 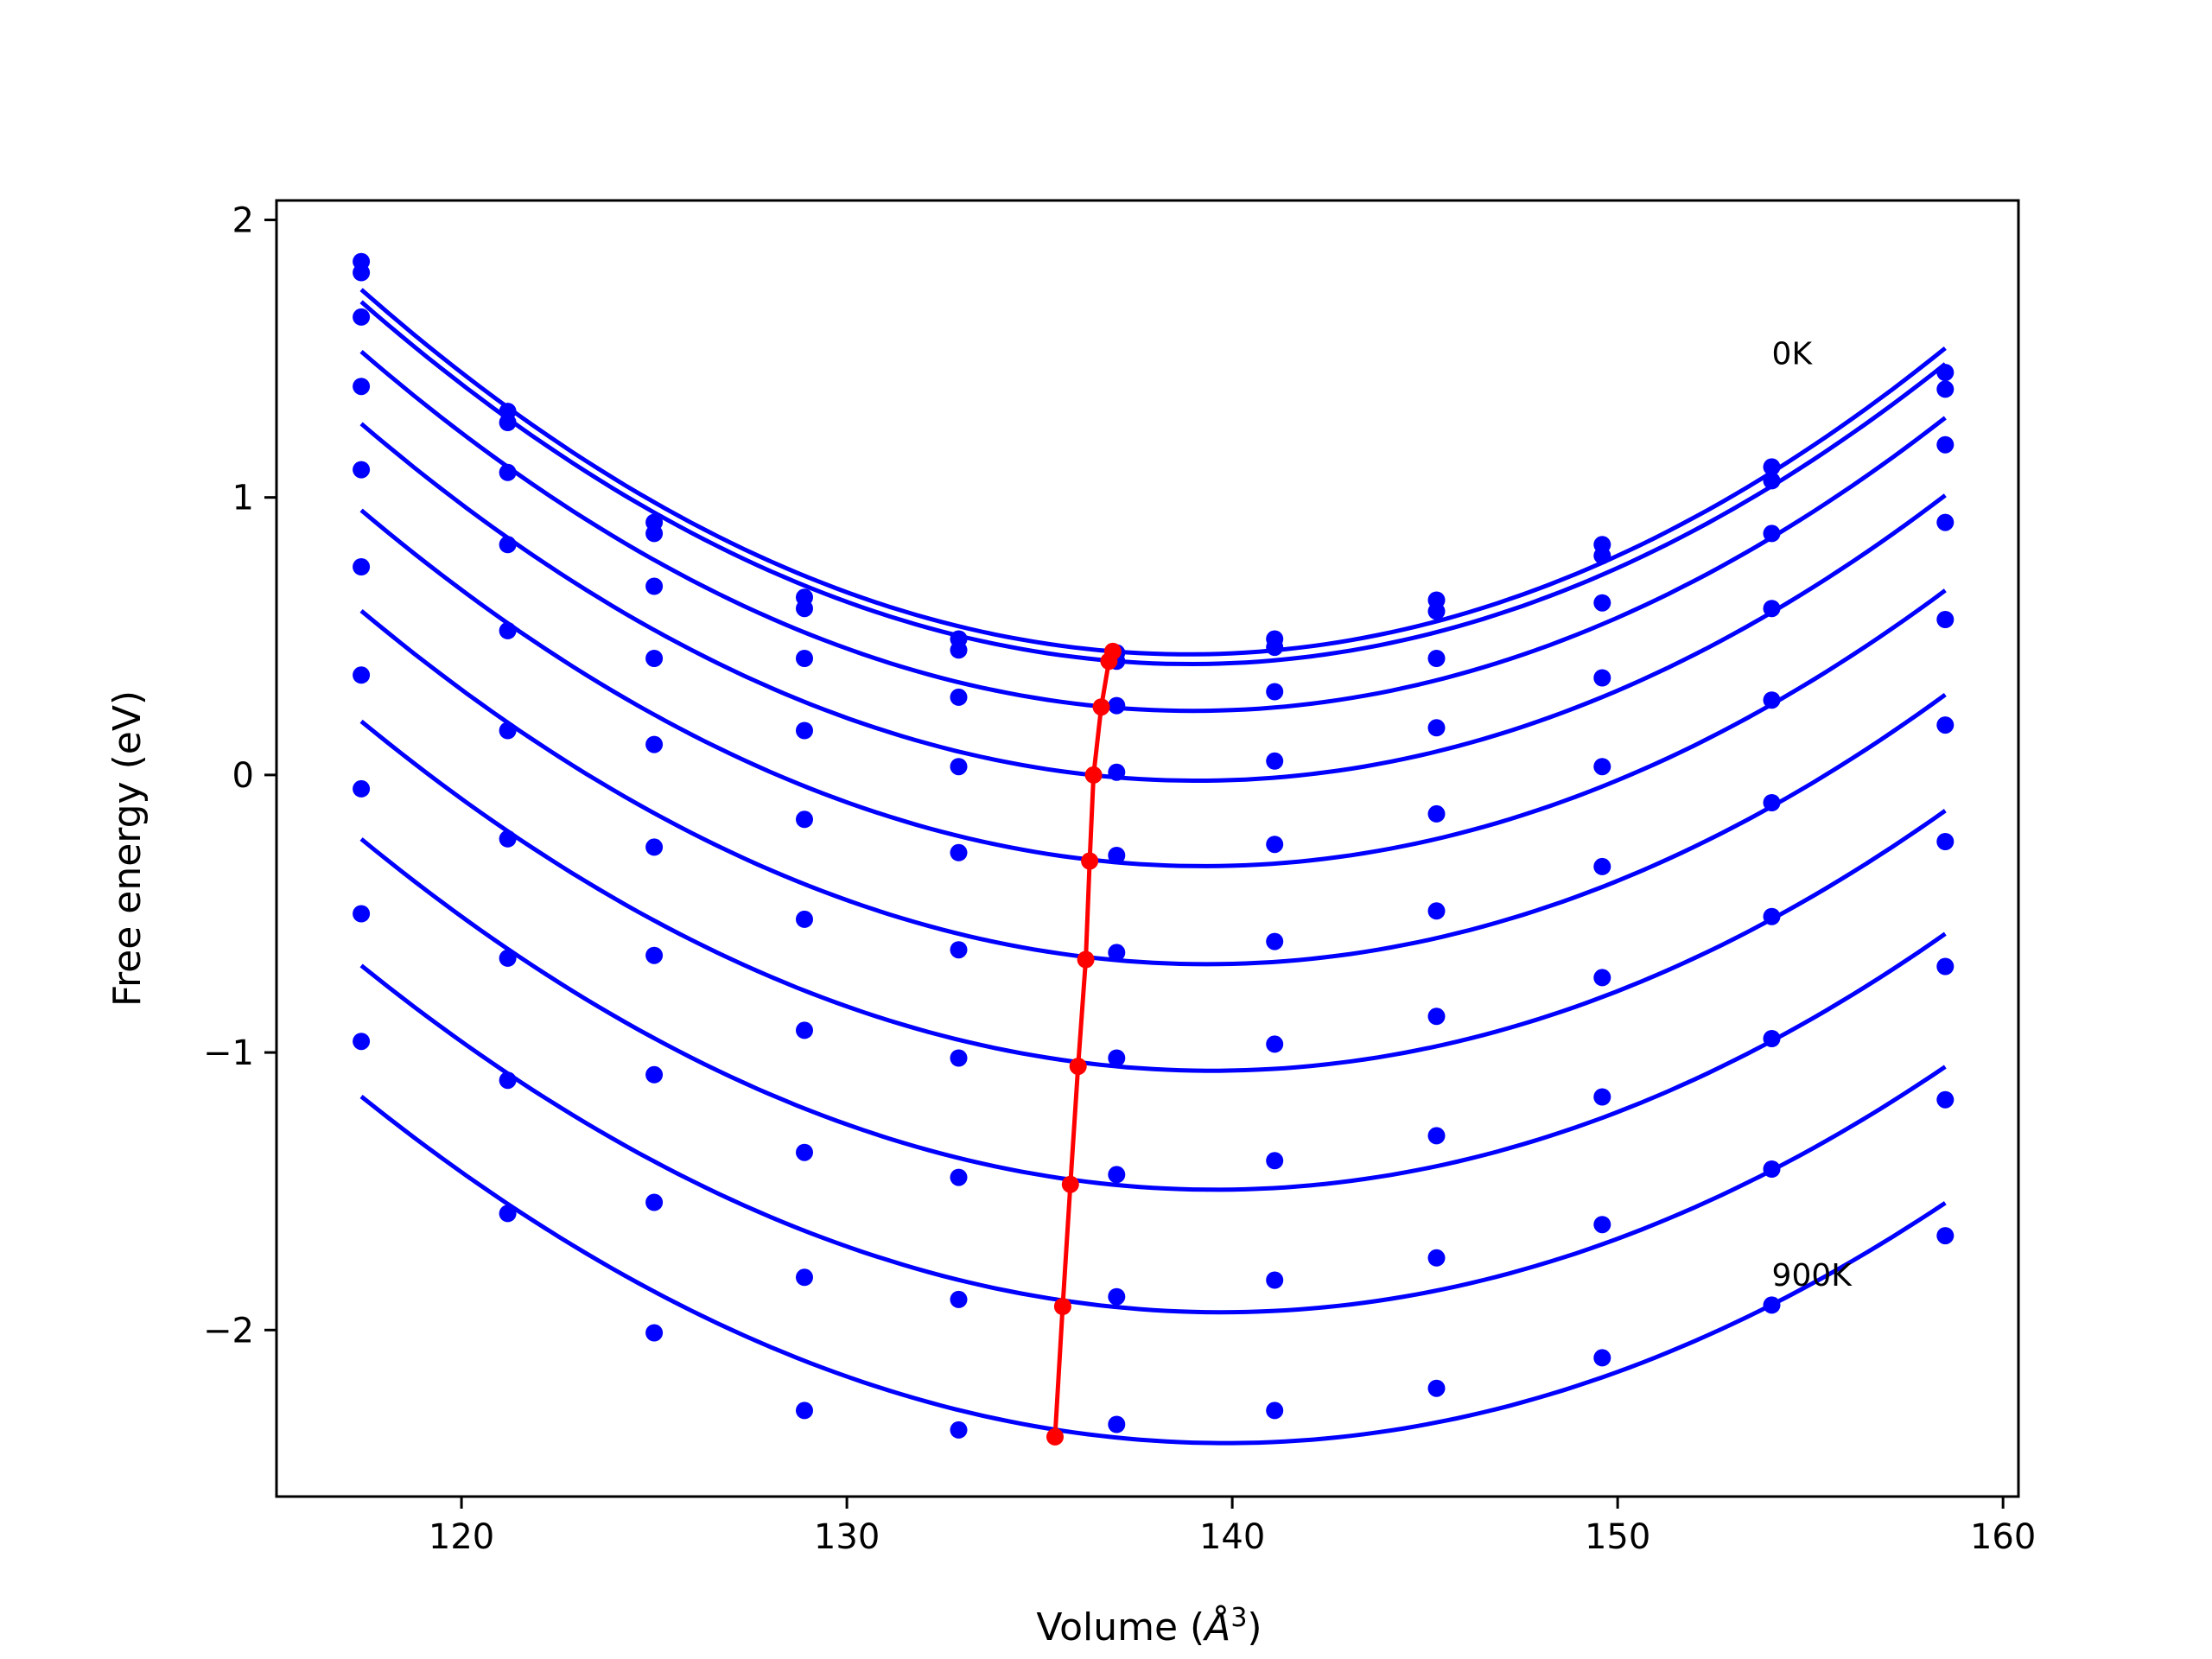 I want to click on x-tick-label: 120, so click(x=461, y=1537).